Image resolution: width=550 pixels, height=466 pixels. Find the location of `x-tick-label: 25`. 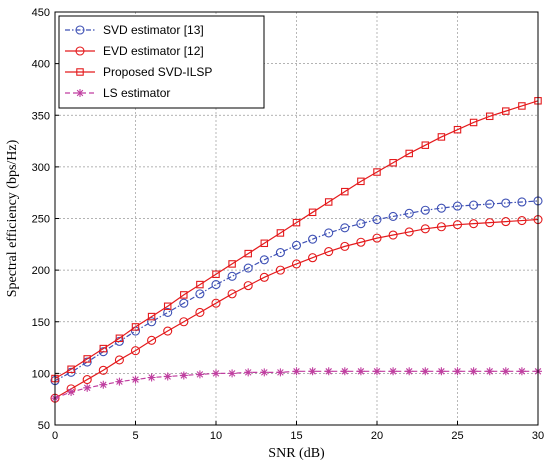

x-tick-label: 25 is located at coordinates (457, 436).